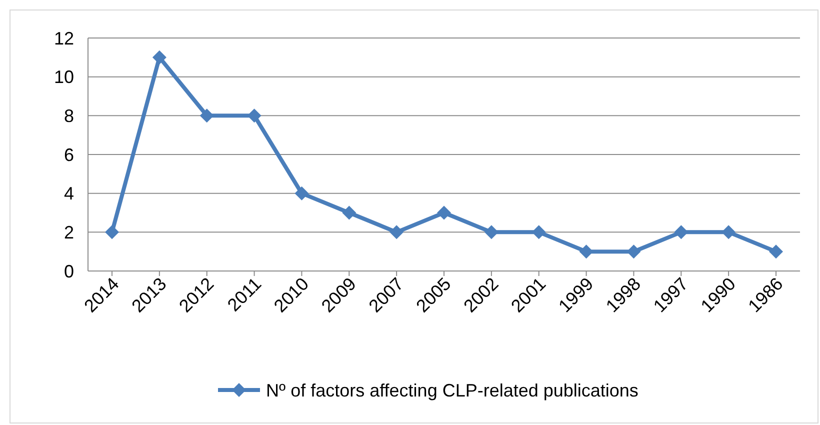 Image resolution: width=820 pixels, height=425 pixels. Describe the element at coordinates (69, 116) in the screenshot. I see `y-tick-label: 8` at that location.